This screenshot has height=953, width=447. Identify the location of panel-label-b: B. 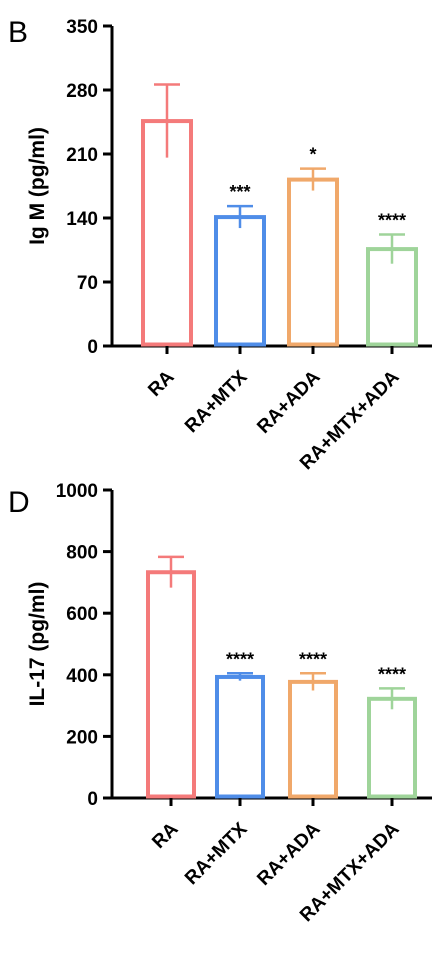
(18, 32).